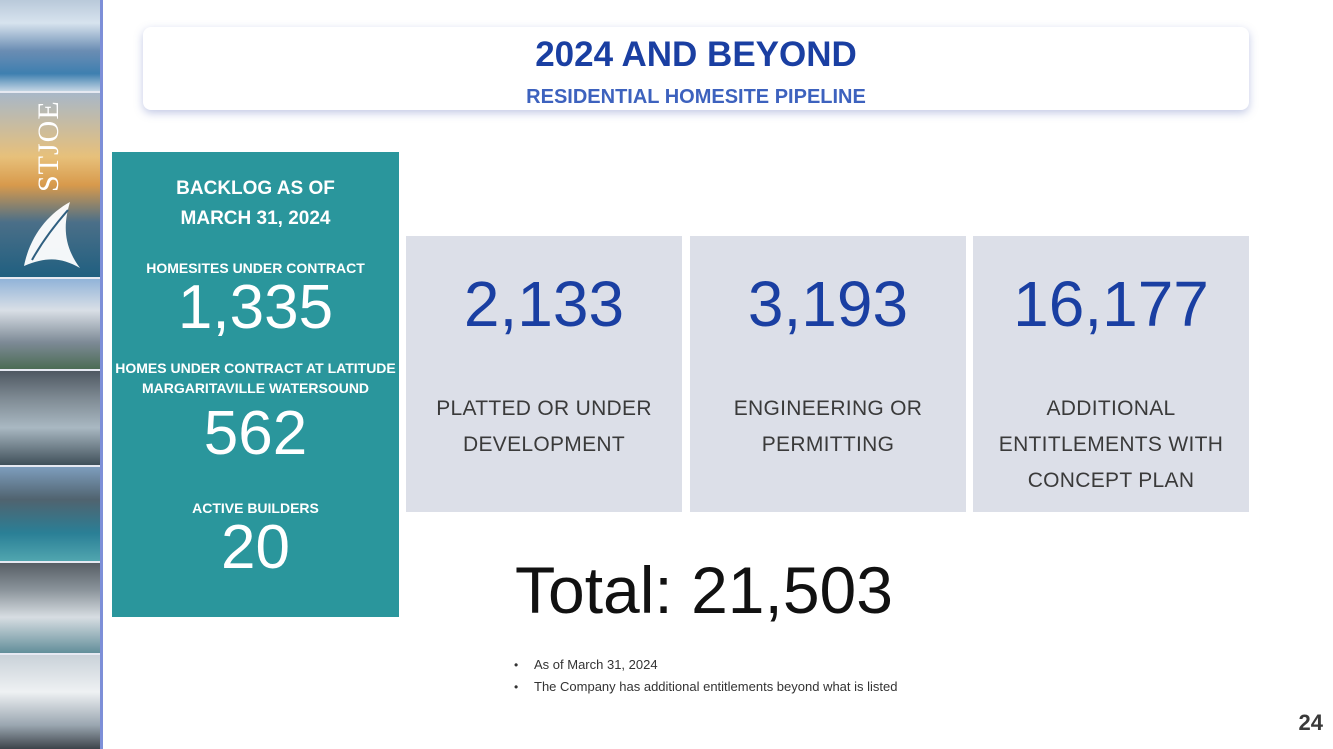 The image size is (1333, 749). What do you see at coordinates (255, 388) in the screenshot?
I see `homes-latitude-label-line2: MARGARITAVILLE WATERSOUND` at bounding box center [255, 388].